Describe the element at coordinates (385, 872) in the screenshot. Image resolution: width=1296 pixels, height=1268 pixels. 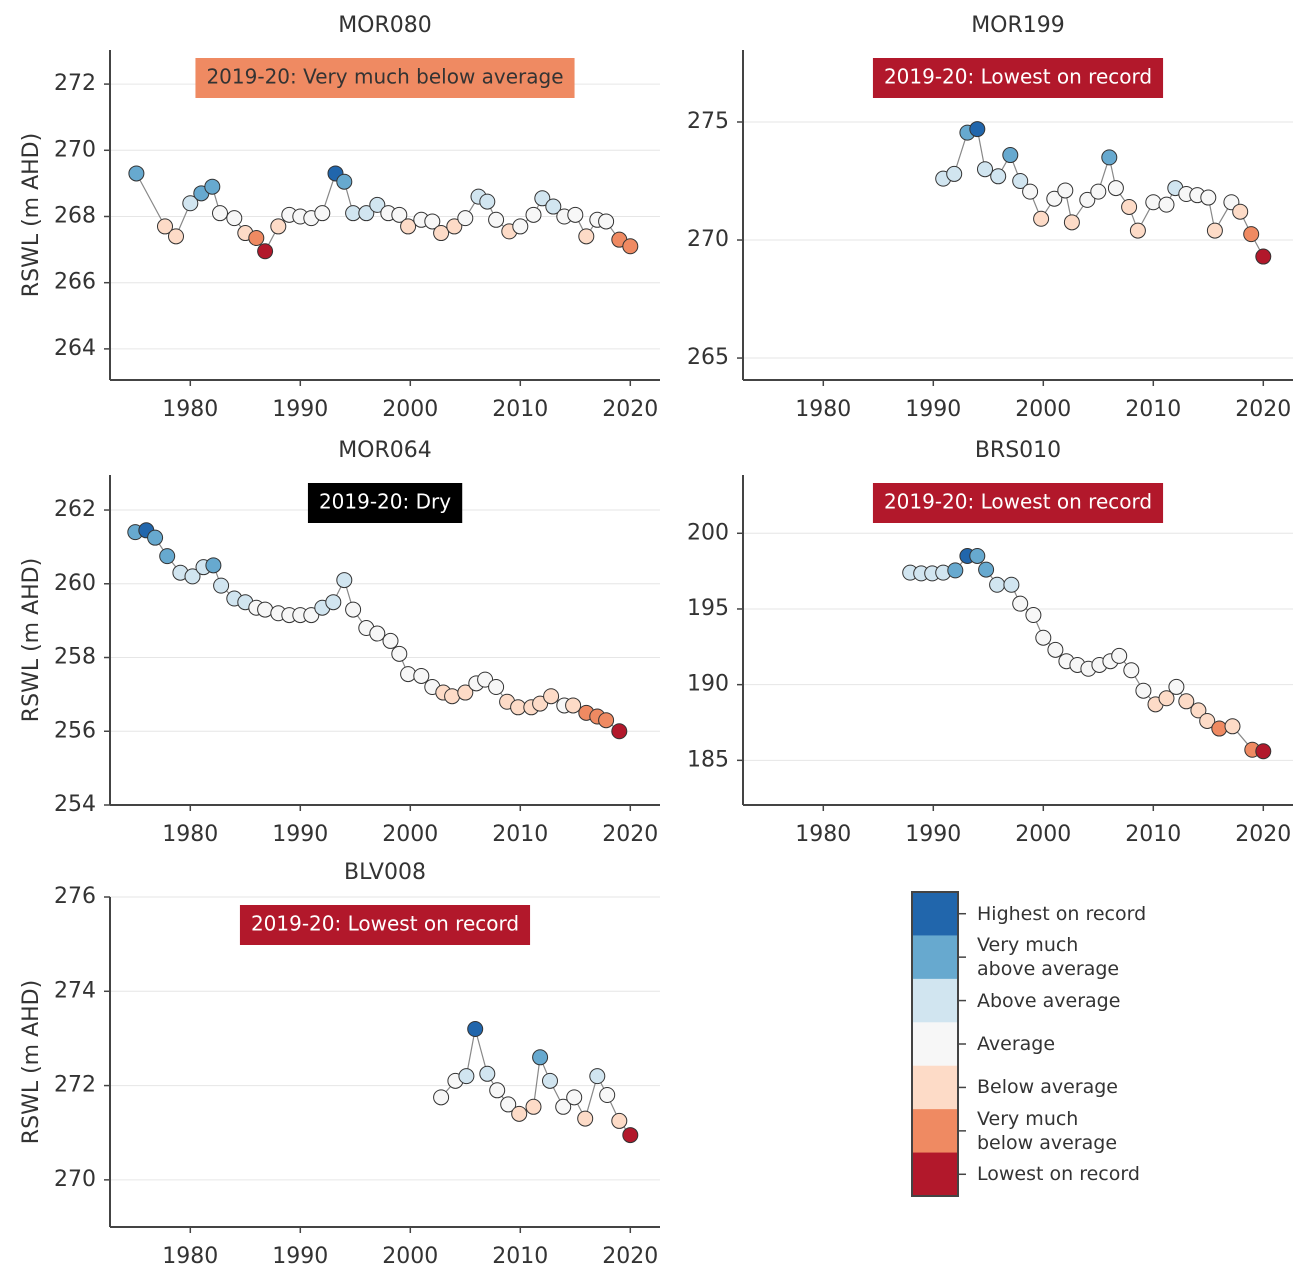
I see `panel-title: BLV008` at that location.